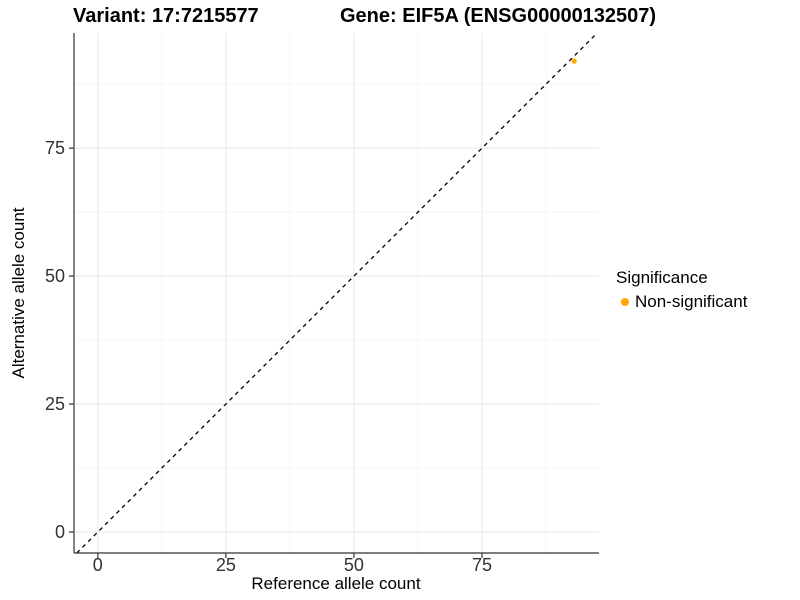 Image resolution: width=800 pixels, height=600 pixels. What do you see at coordinates (354, 565) in the screenshot?
I see `x-tick-label: 50` at bounding box center [354, 565].